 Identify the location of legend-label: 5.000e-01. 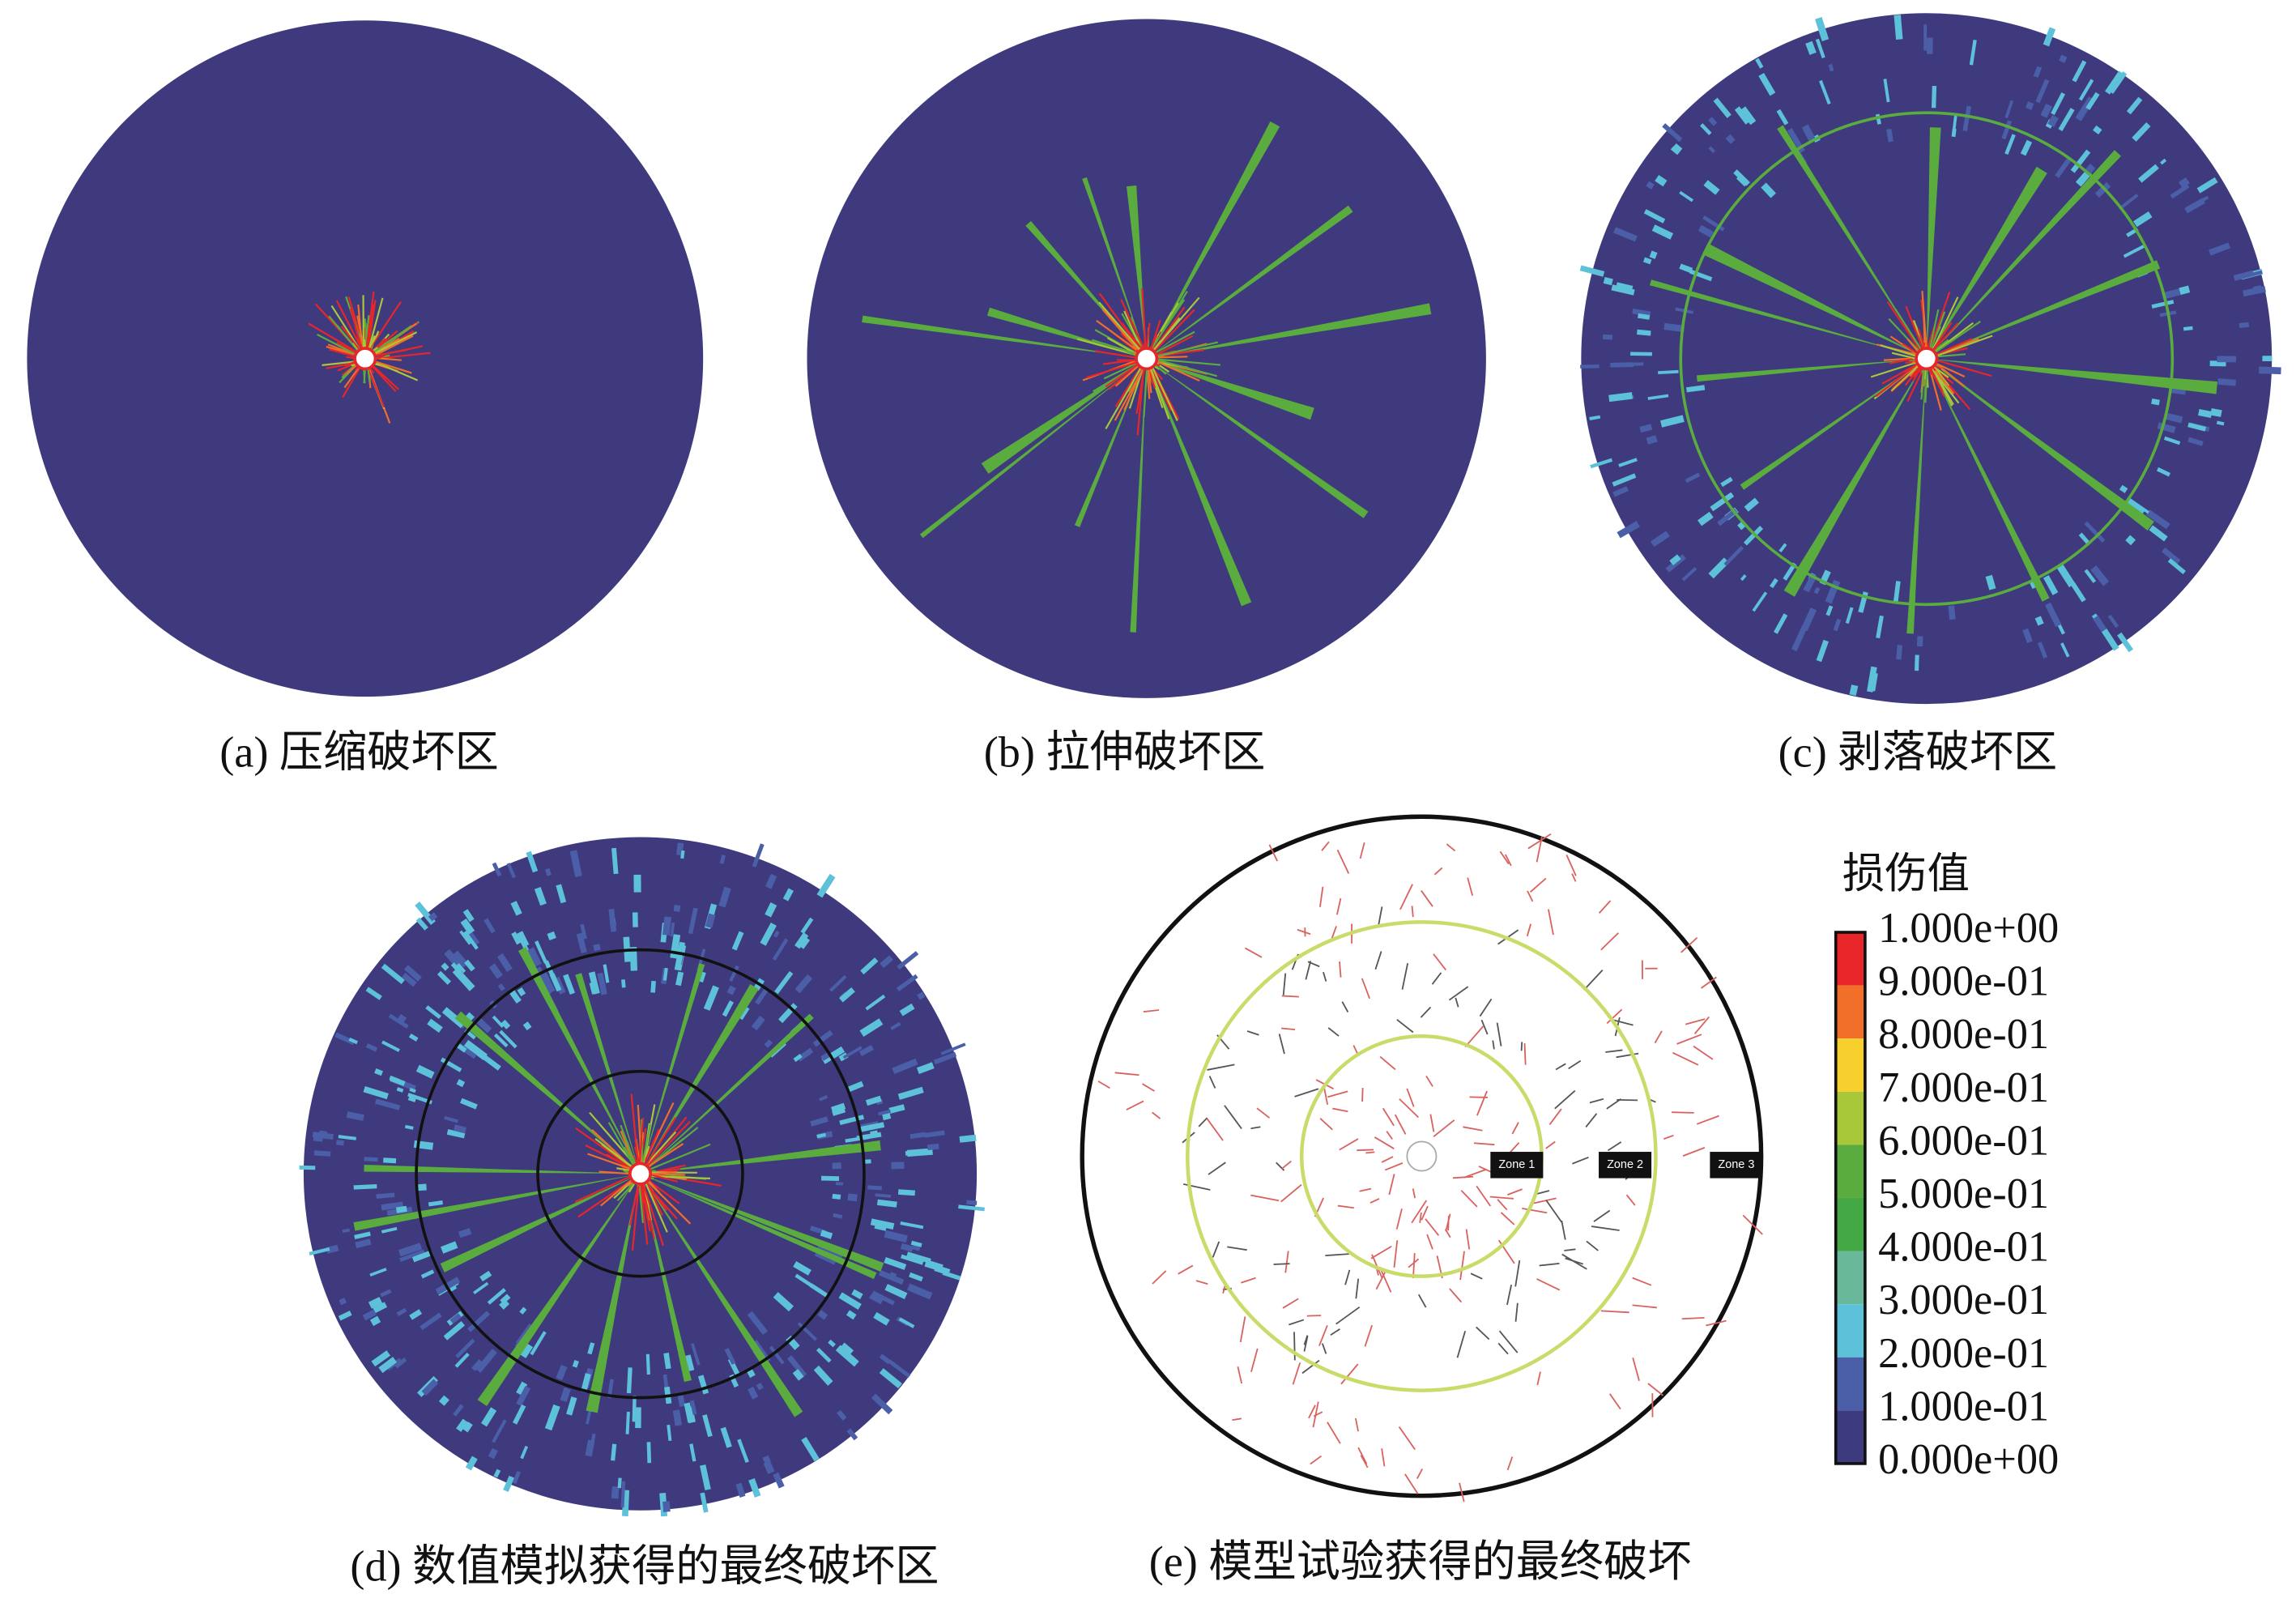
(1964, 1193).